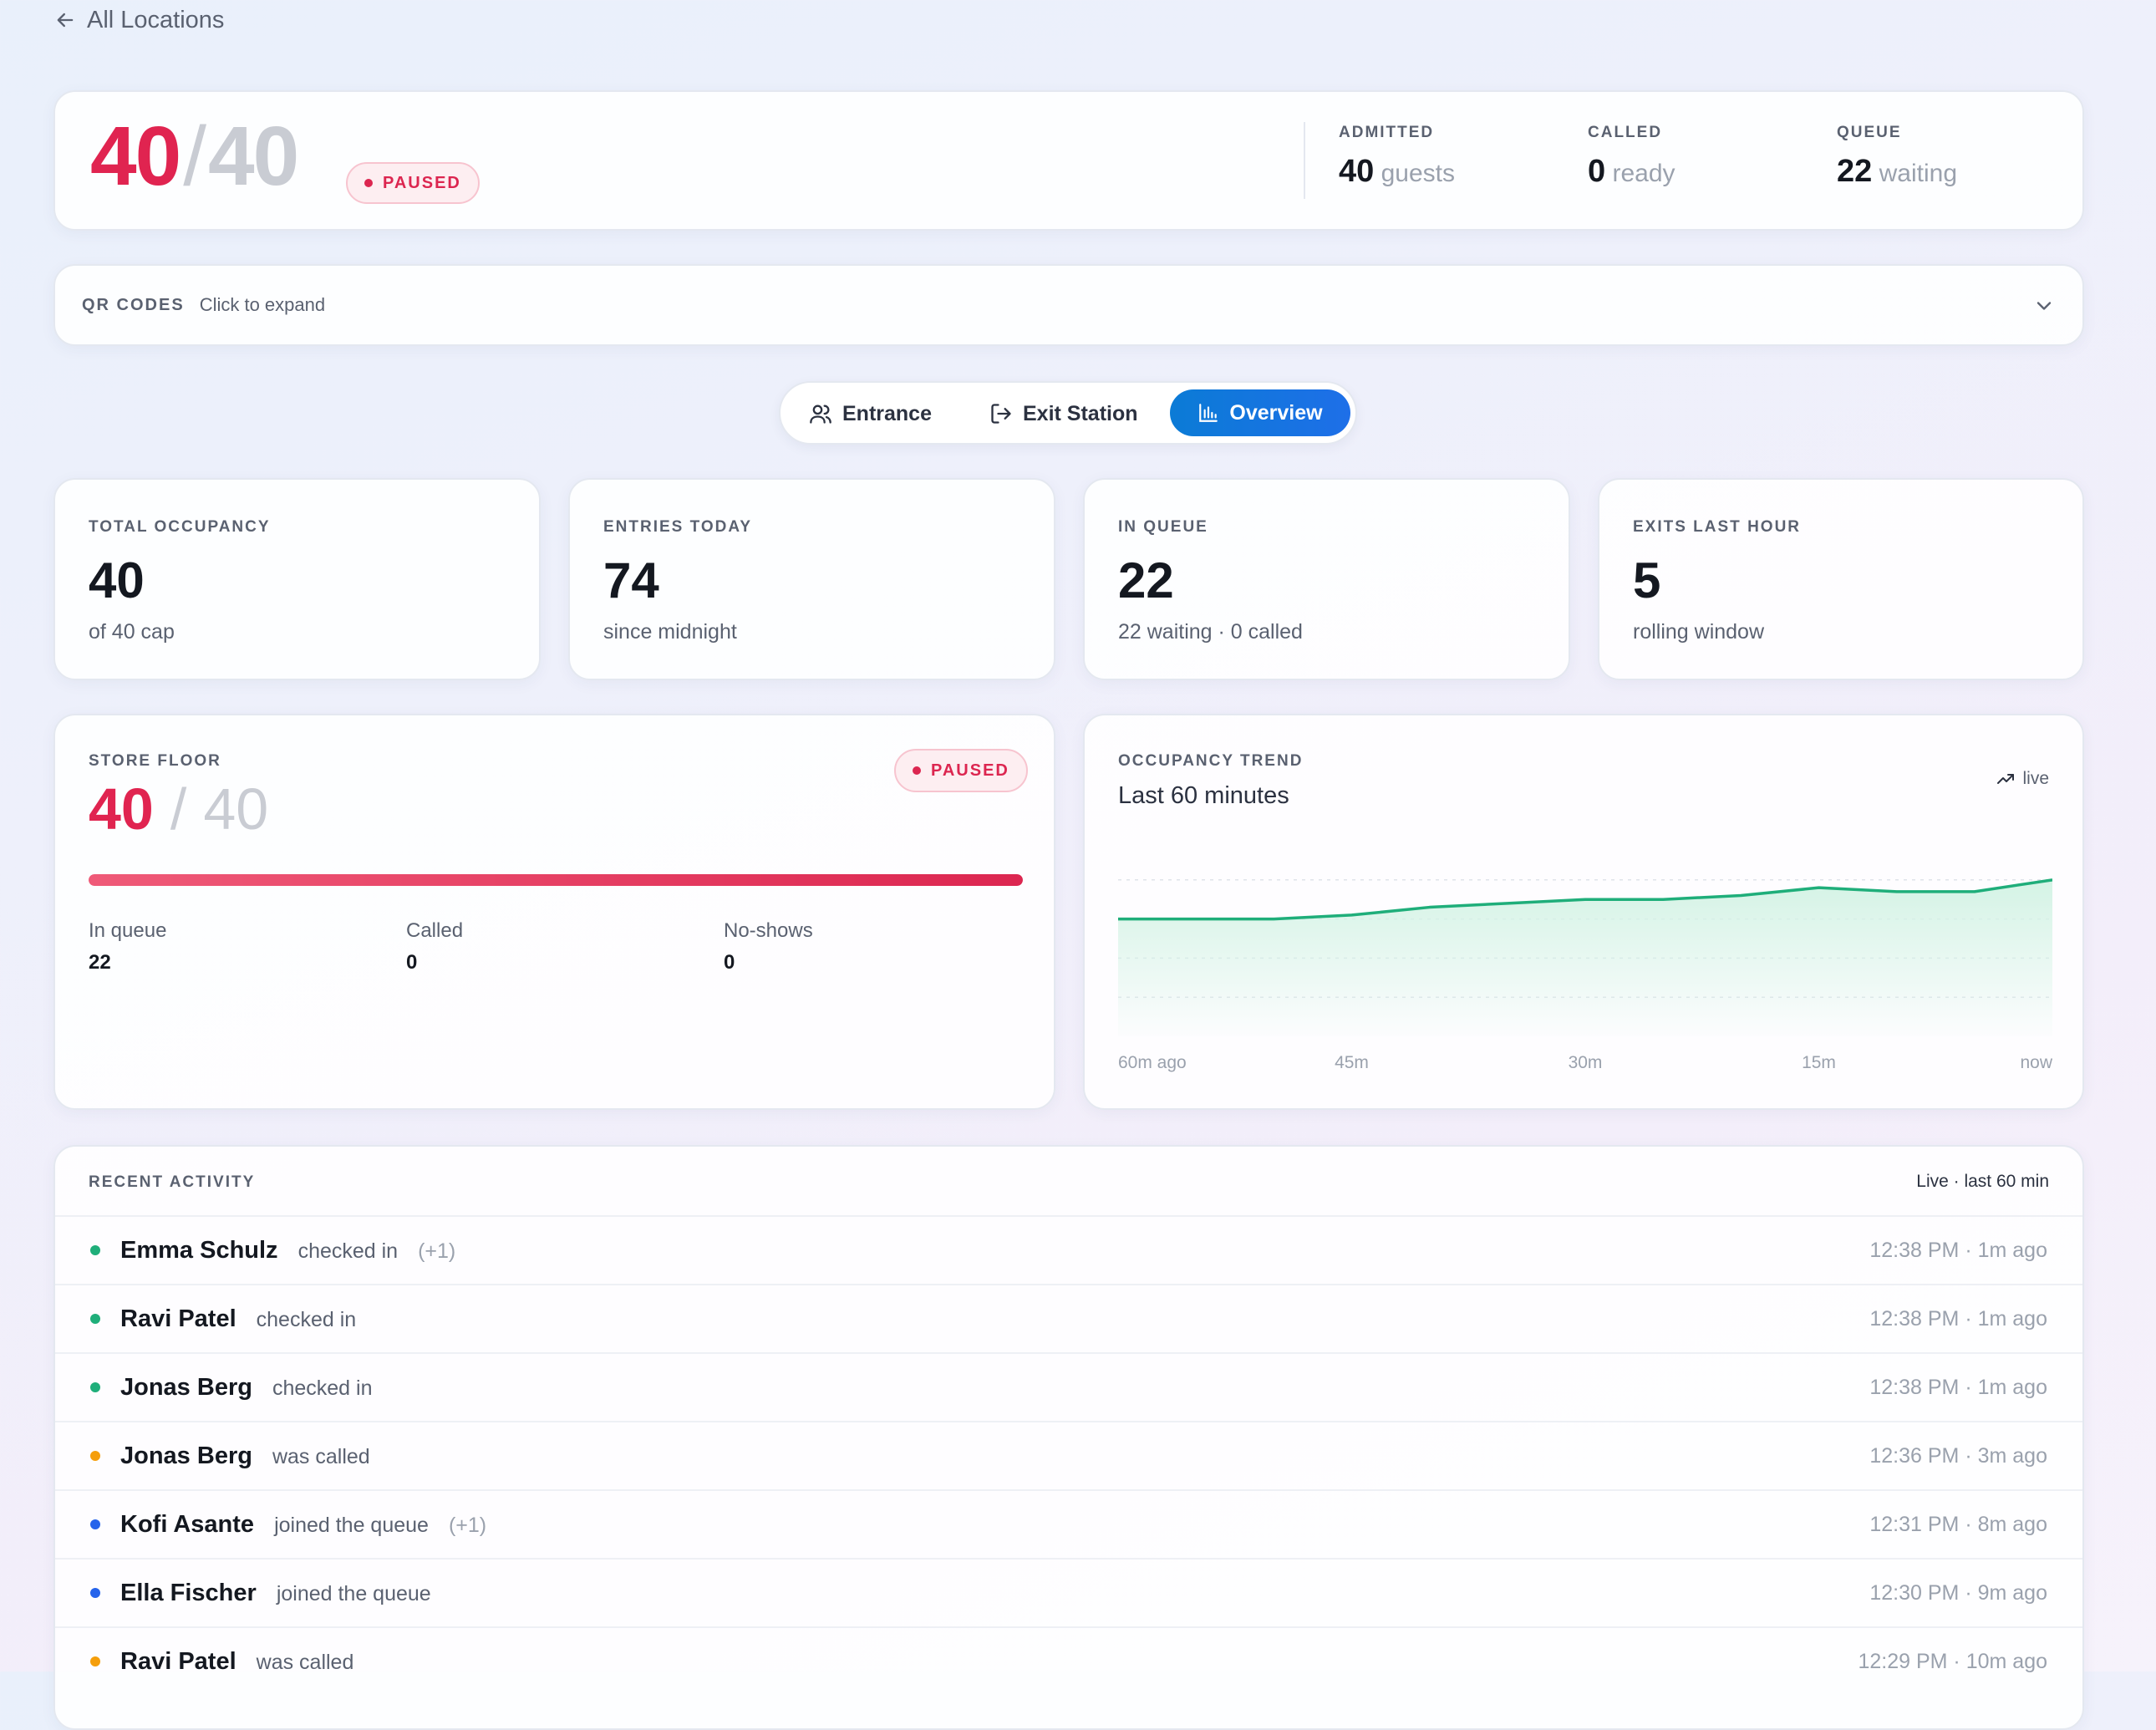 Image resolution: width=2156 pixels, height=1730 pixels. Describe the element at coordinates (117, 580) in the screenshot. I see `kpi-value: 40` at that location.